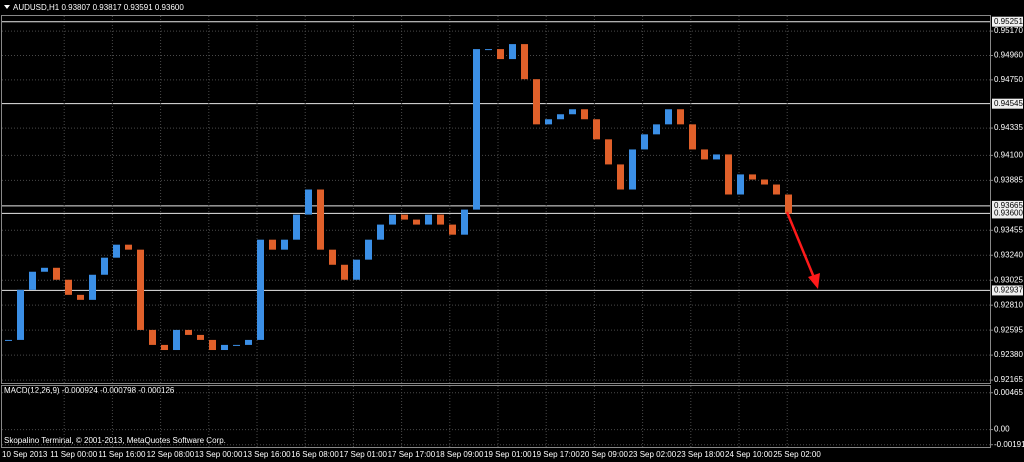 The image size is (1024, 462). I want to click on x-tick-label: 11 Sep 16:00, so click(122, 454).